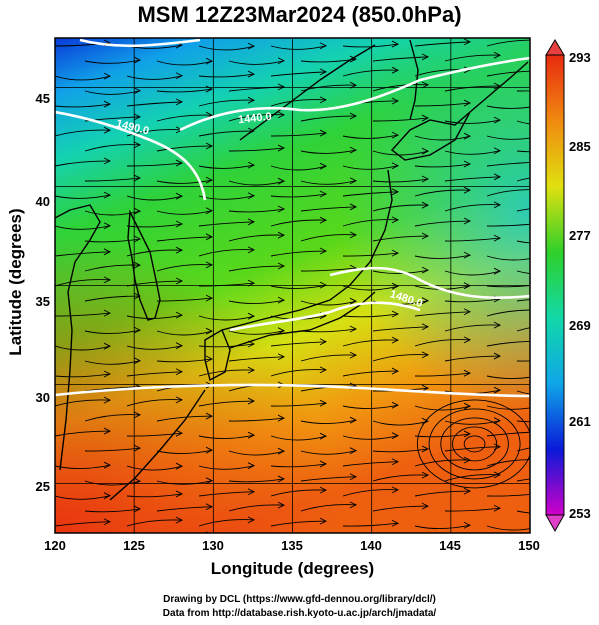 This screenshot has width=599, height=625. Describe the element at coordinates (555, 47) in the screenshot. I see `colorbar-max-arrow` at that location.